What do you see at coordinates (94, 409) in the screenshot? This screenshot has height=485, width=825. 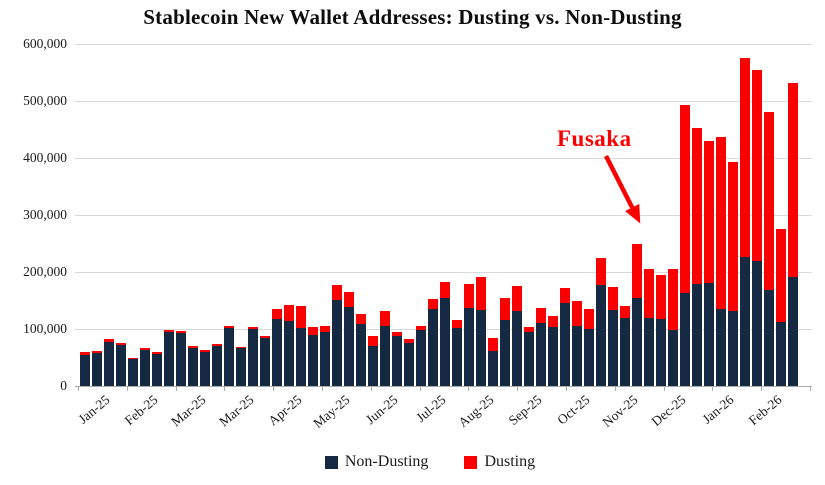 I see `x-axis-tick-label: Jan-25` at bounding box center [94, 409].